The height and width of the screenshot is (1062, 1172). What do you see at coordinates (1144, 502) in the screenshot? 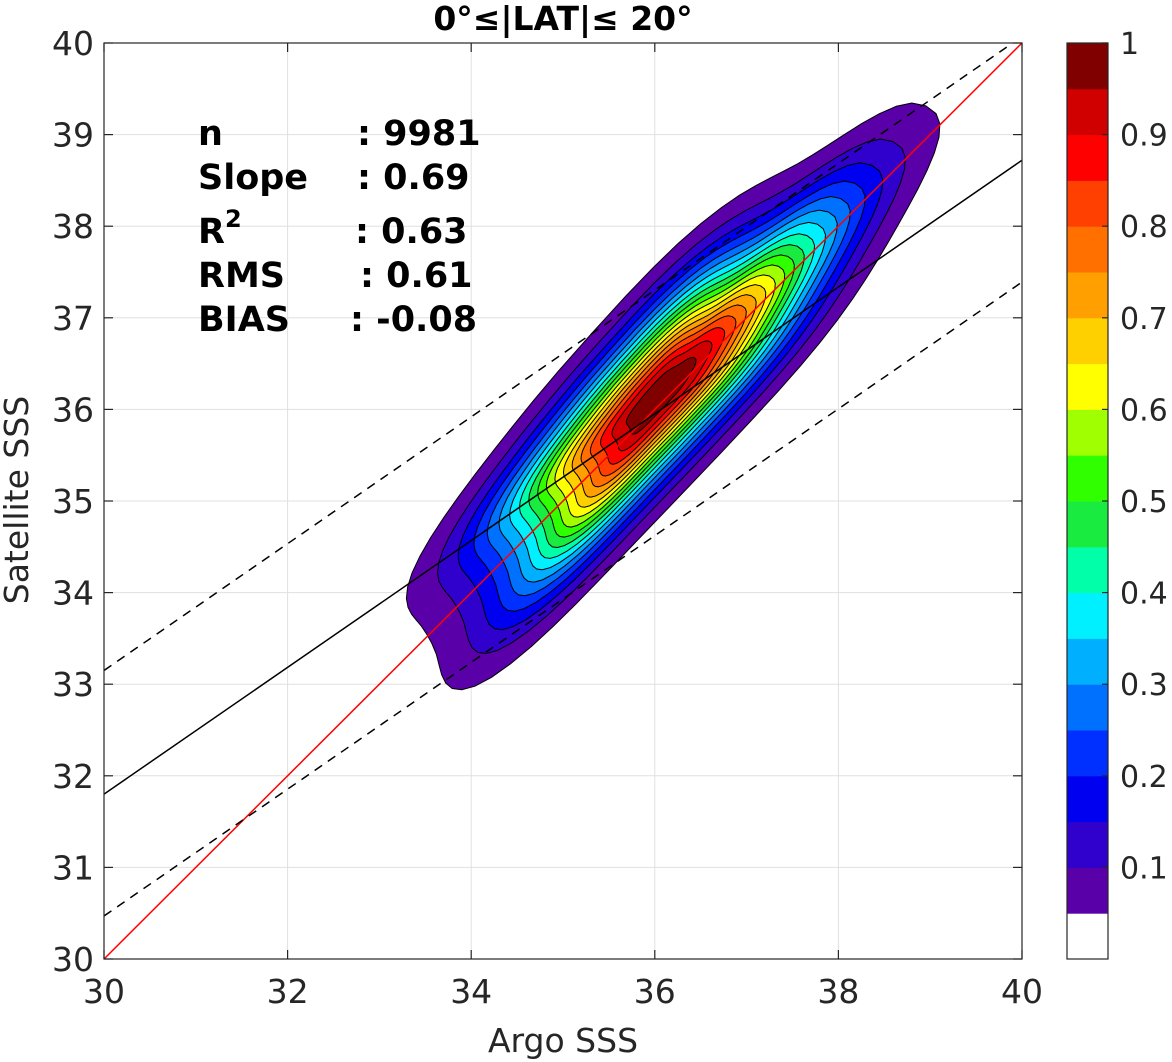
I see `colorbar-tick-label: 0.5` at bounding box center [1144, 502].